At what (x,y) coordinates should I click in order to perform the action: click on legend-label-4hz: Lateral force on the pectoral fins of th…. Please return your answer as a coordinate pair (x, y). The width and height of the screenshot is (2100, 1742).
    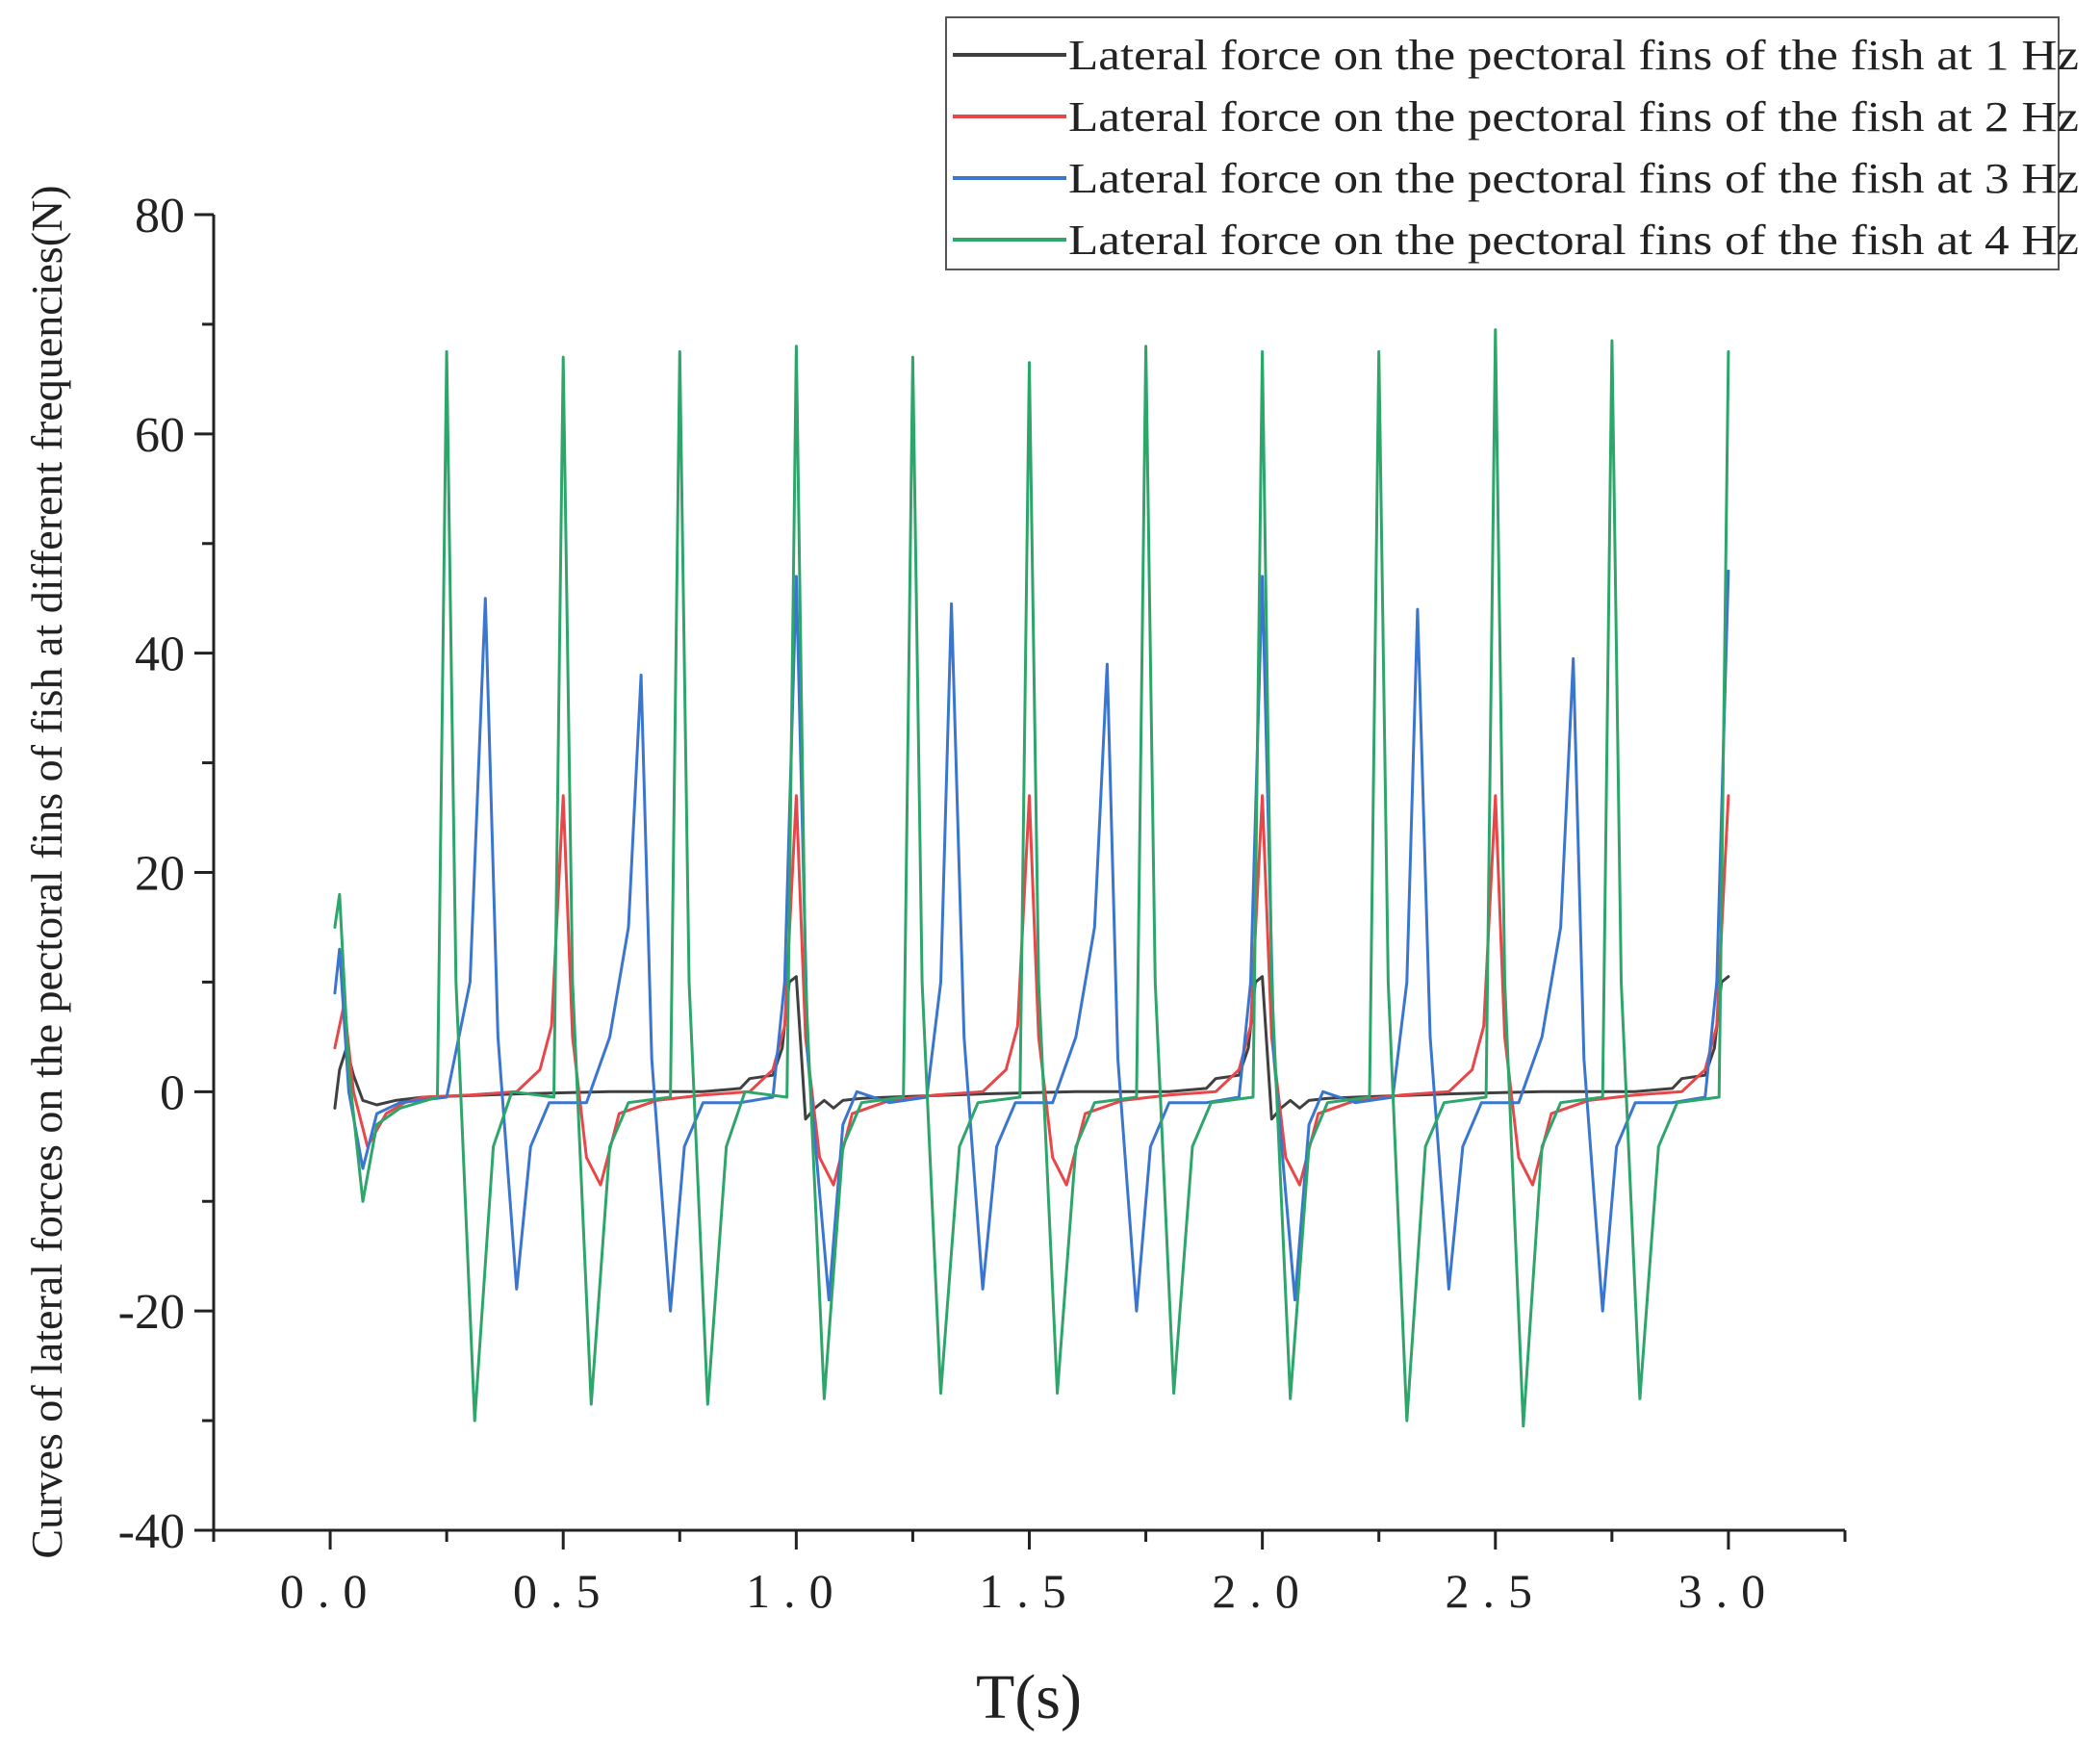
    Looking at the image, I should click on (1573, 240).